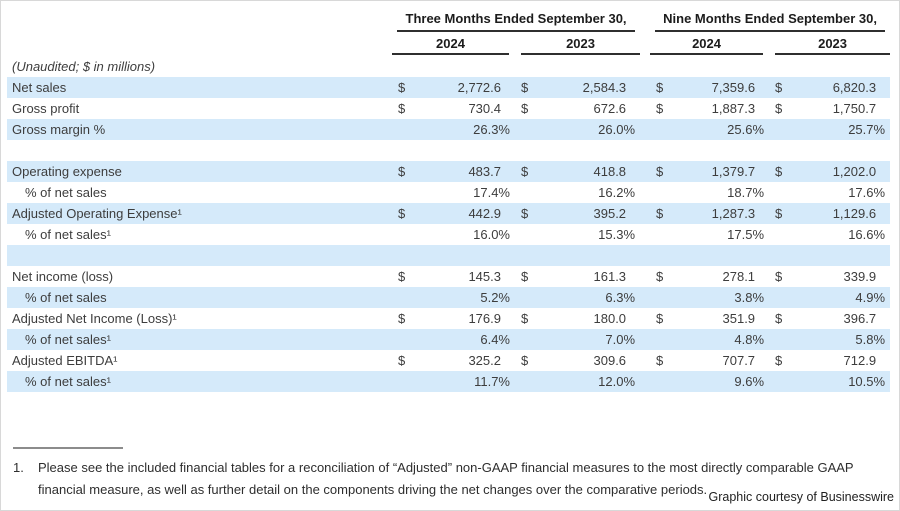 The height and width of the screenshot is (511, 900). What do you see at coordinates (610, 318) in the screenshot?
I see `value-cell: 180.0` at bounding box center [610, 318].